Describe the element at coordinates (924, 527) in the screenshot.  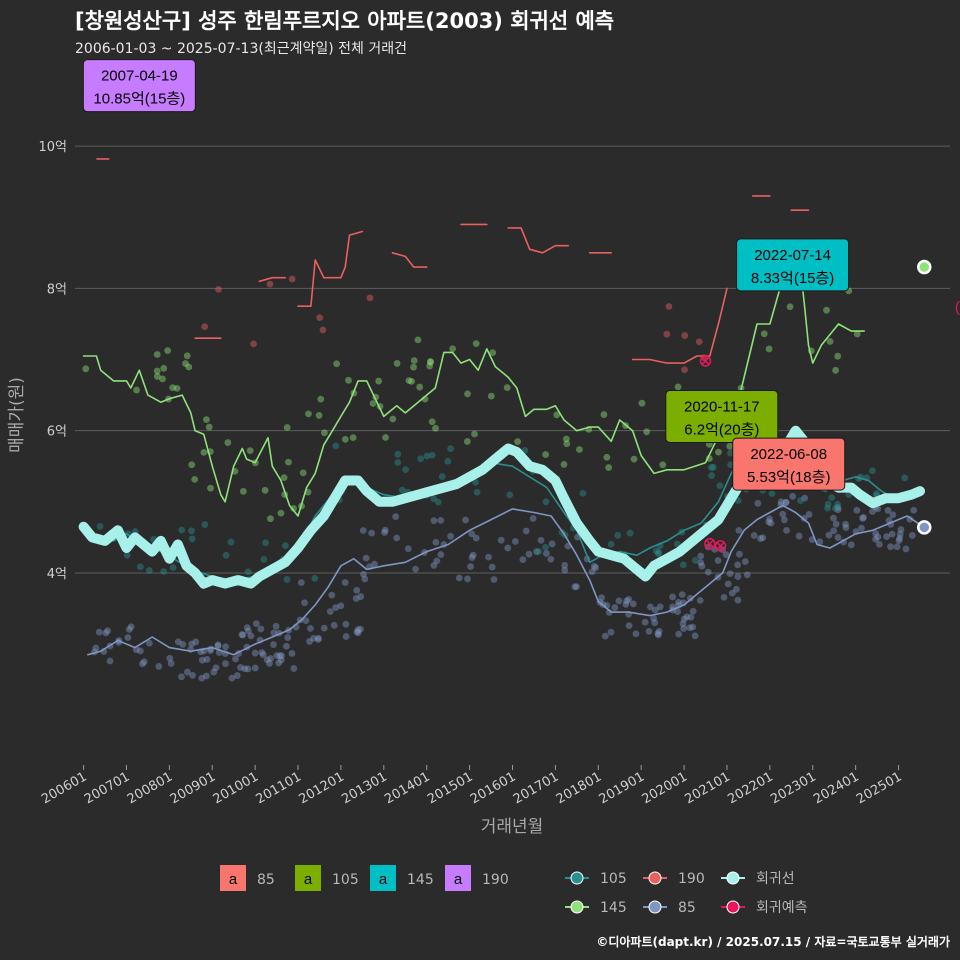
I see `end-point-dot` at that location.